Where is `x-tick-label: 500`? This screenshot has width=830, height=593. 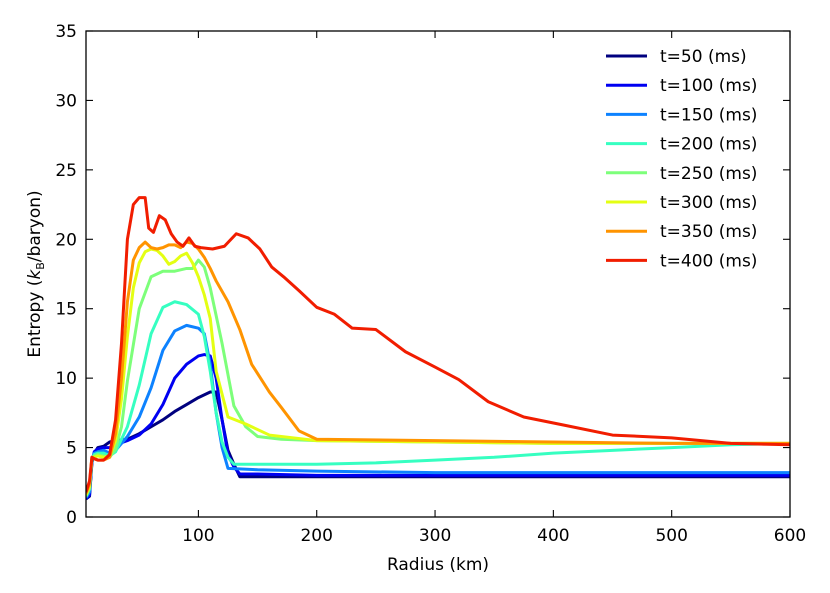 x-tick-label: 500 is located at coordinates (671, 536).